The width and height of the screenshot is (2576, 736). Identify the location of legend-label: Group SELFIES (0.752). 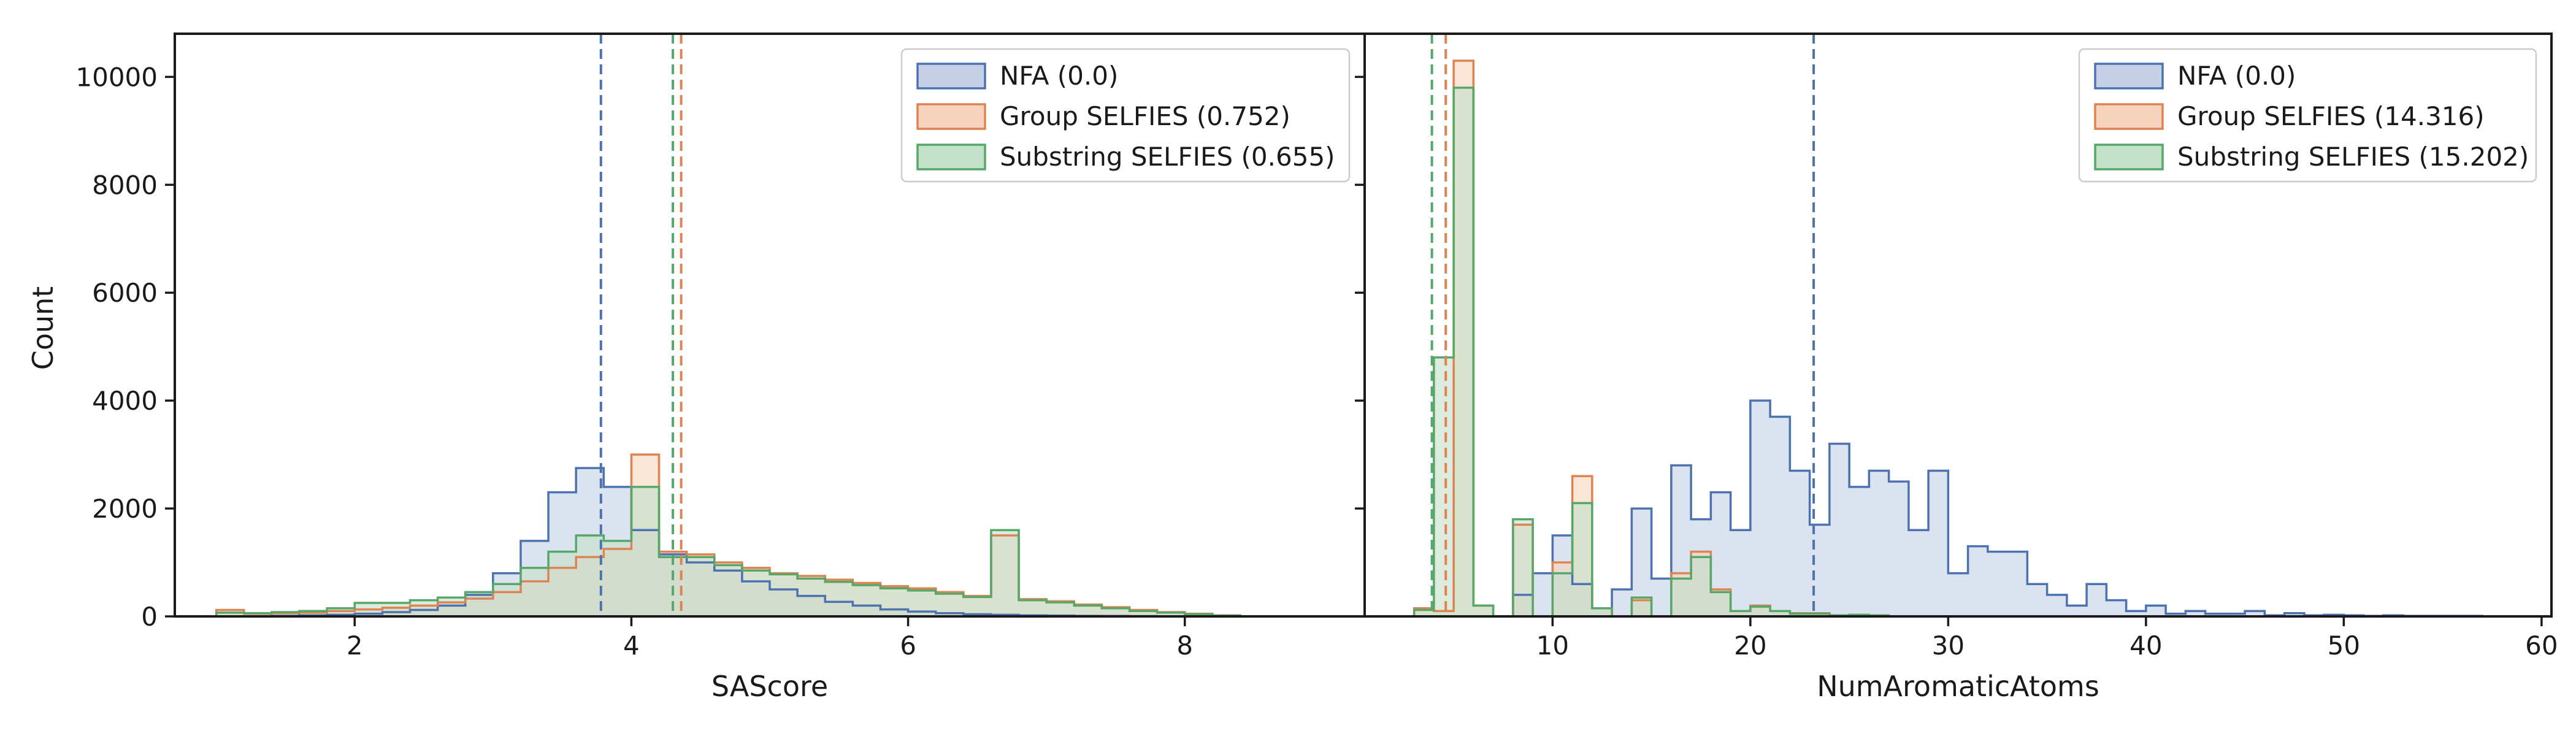
(1145, 116).